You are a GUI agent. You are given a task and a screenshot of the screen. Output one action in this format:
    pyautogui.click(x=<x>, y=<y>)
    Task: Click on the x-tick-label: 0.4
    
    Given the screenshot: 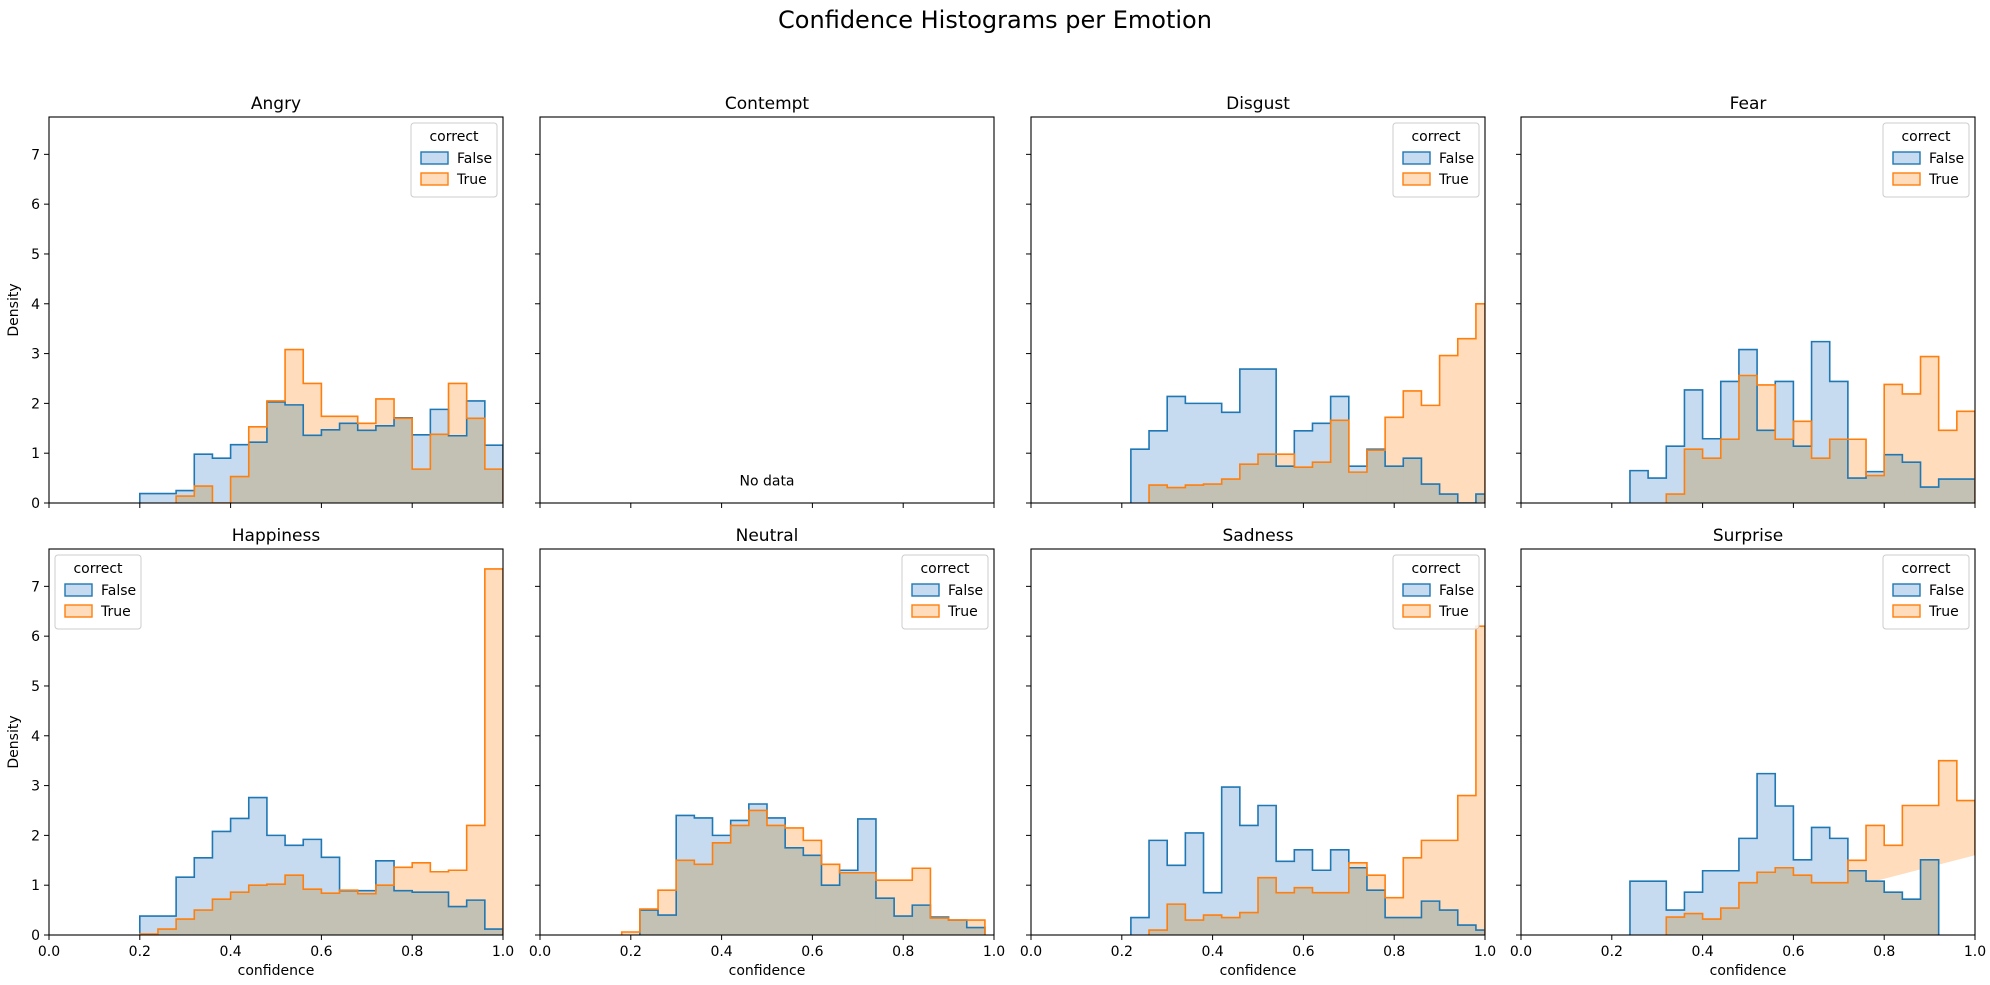 What is the action you would take?
    pyautogui.click(x=1212, y=952)
    